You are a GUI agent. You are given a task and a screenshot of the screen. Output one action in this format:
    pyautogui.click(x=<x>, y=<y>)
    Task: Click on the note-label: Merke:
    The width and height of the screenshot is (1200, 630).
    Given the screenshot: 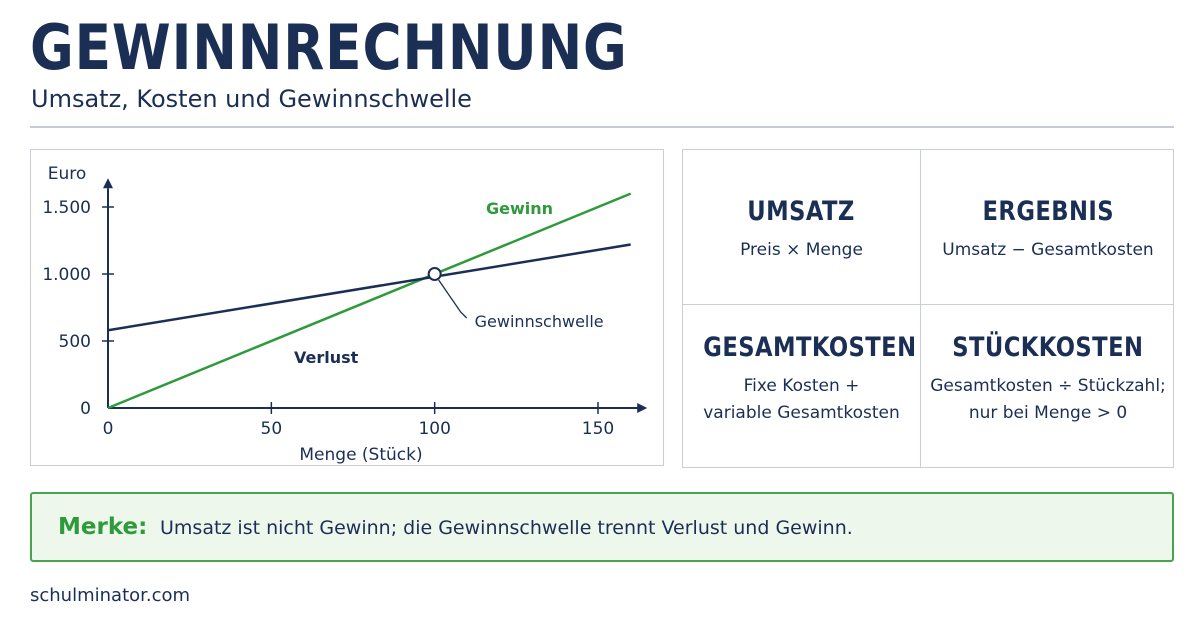 What is the action you would take?
    pyautogui.click(x=103, y=527)
    